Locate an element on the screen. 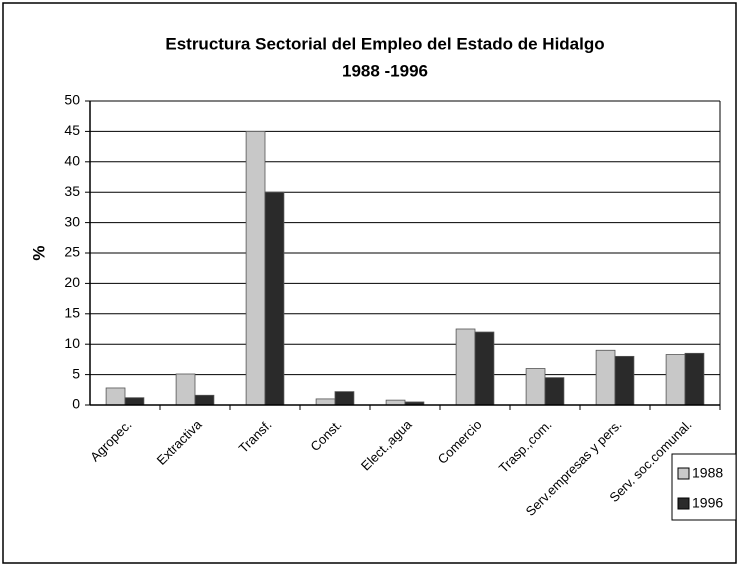 The image size is (742, 583). y-tick-label: 30 is located at coordinates (72, 221).